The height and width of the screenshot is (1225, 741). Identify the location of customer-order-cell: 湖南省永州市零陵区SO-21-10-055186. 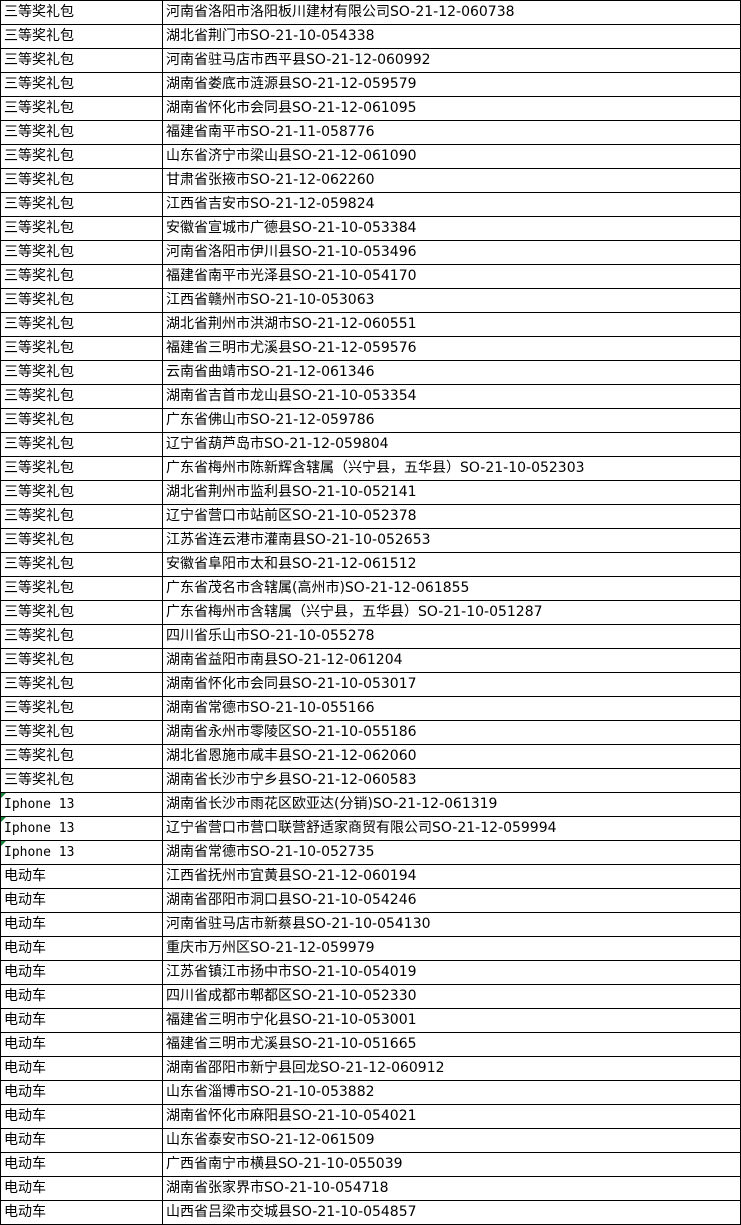
(451, 732).